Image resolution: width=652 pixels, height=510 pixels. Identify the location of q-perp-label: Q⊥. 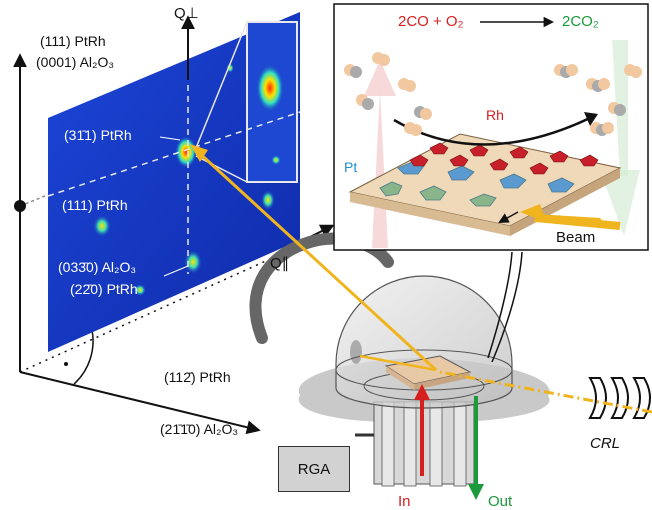
(186, 13).